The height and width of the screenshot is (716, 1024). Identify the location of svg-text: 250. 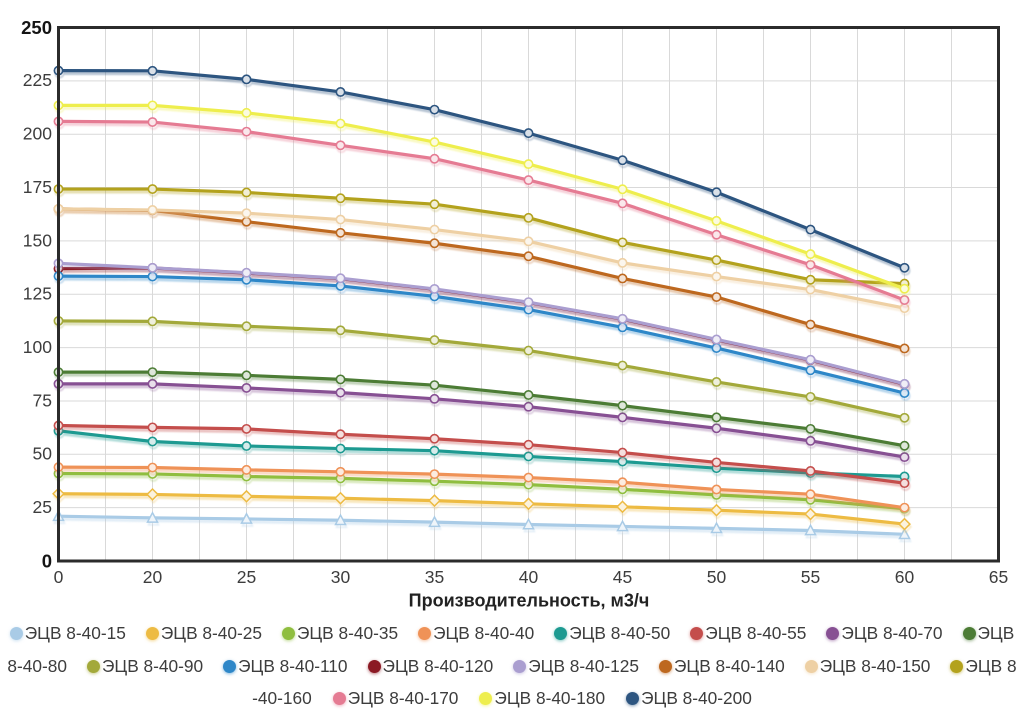
(36, 27).